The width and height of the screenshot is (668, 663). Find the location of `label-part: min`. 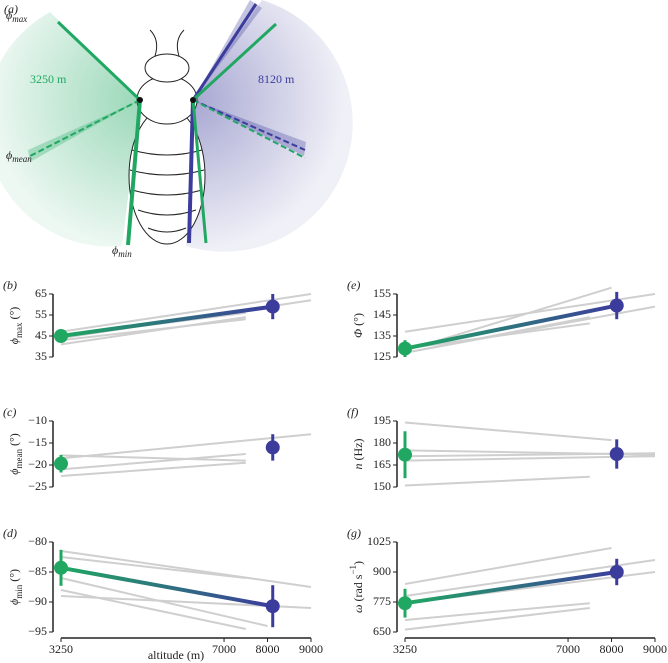

label-part: min is located at coordinates (19, 591).